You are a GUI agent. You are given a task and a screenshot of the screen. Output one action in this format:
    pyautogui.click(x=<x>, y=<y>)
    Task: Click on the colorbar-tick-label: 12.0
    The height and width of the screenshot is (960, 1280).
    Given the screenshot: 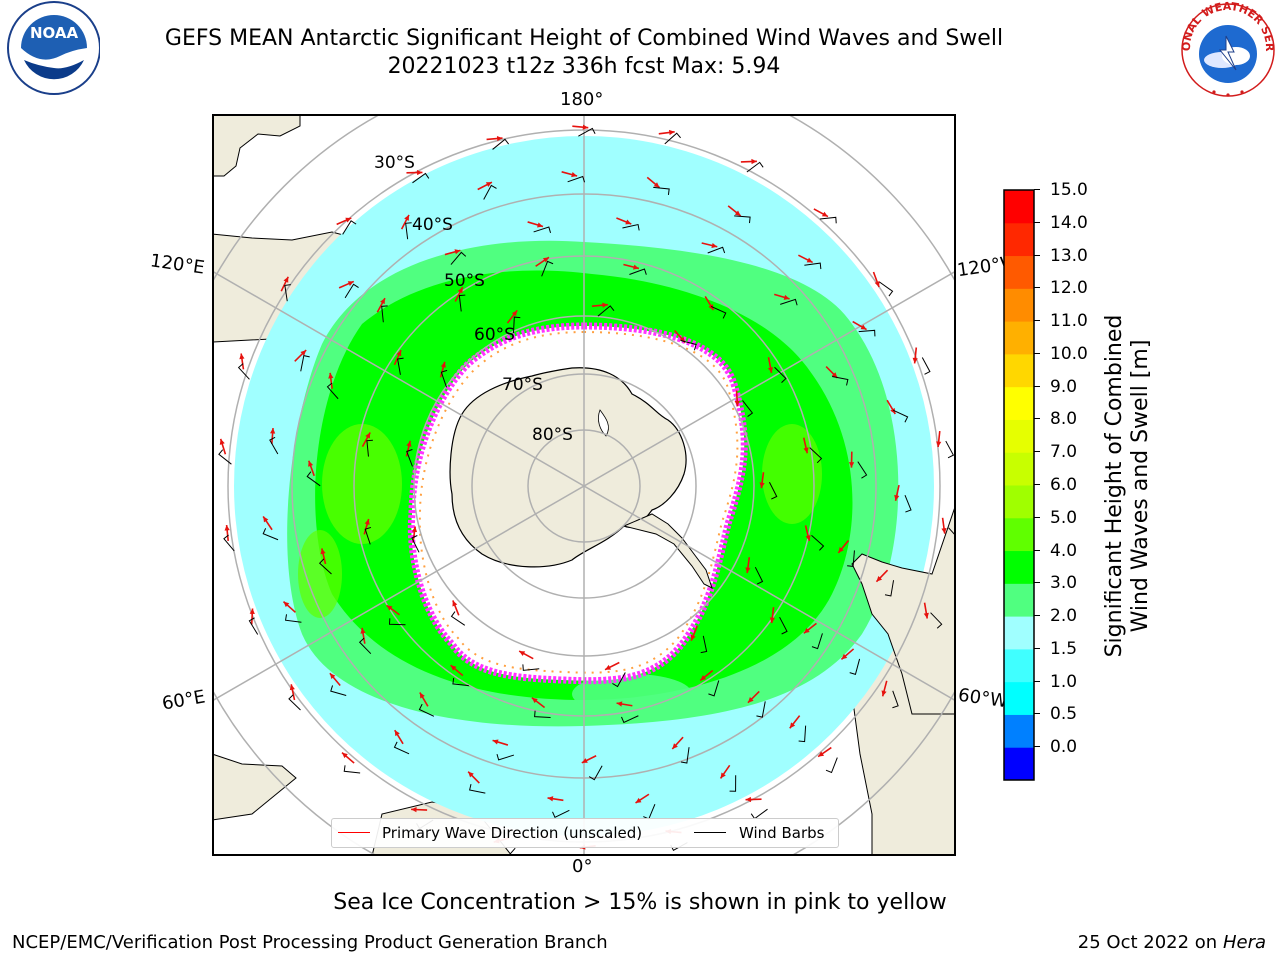 What is the action you would take?
    pyautogui.click(x=1069, y=288)
    